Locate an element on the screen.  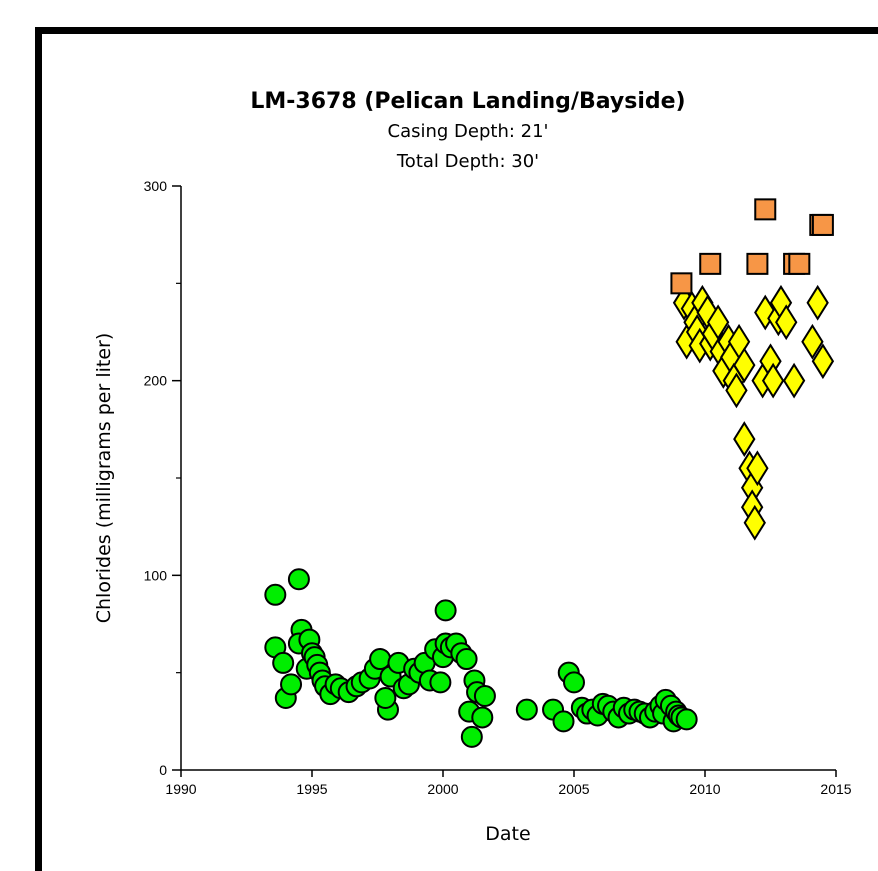
x-tick-label: 1990 is located at coordinates (180, 789).